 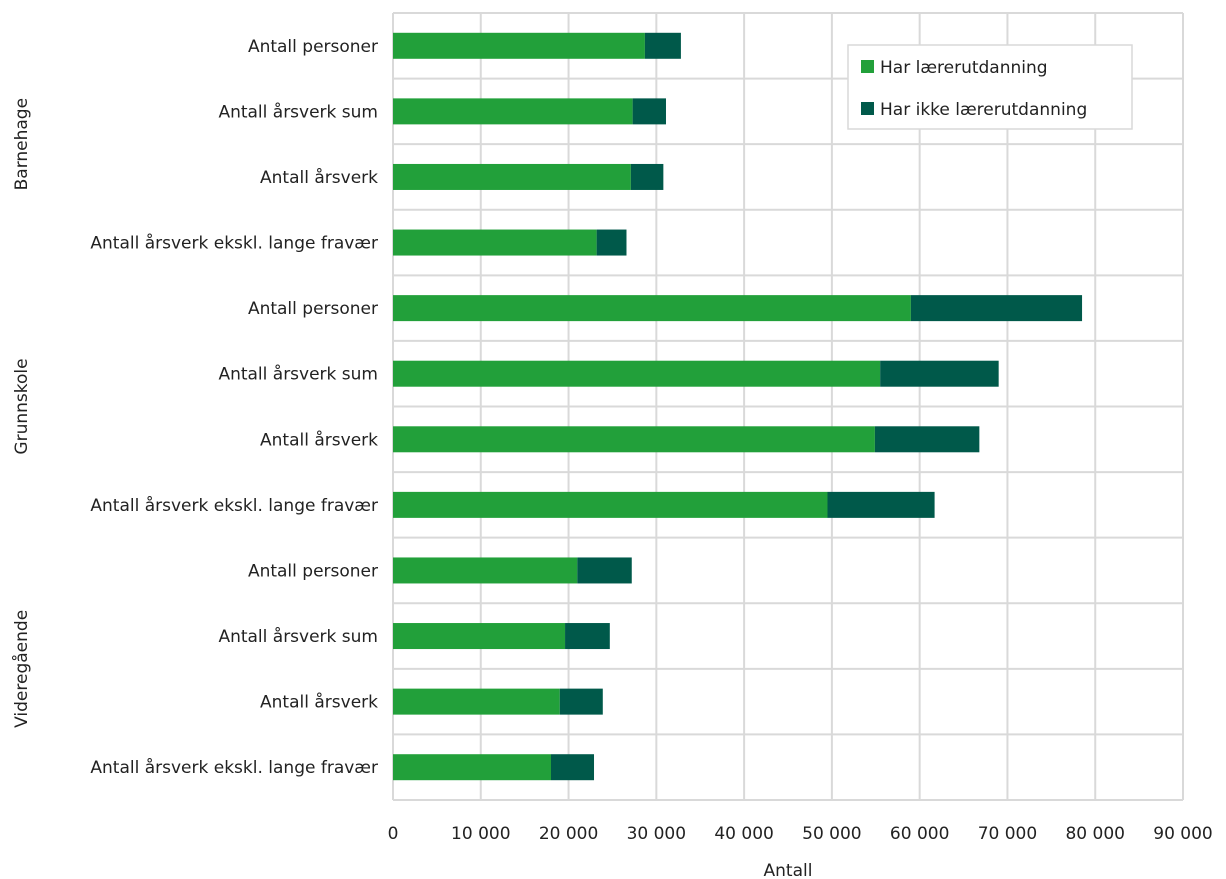 I want to click on category-label-10: Antall årsverk, so click(x=319, y=702).